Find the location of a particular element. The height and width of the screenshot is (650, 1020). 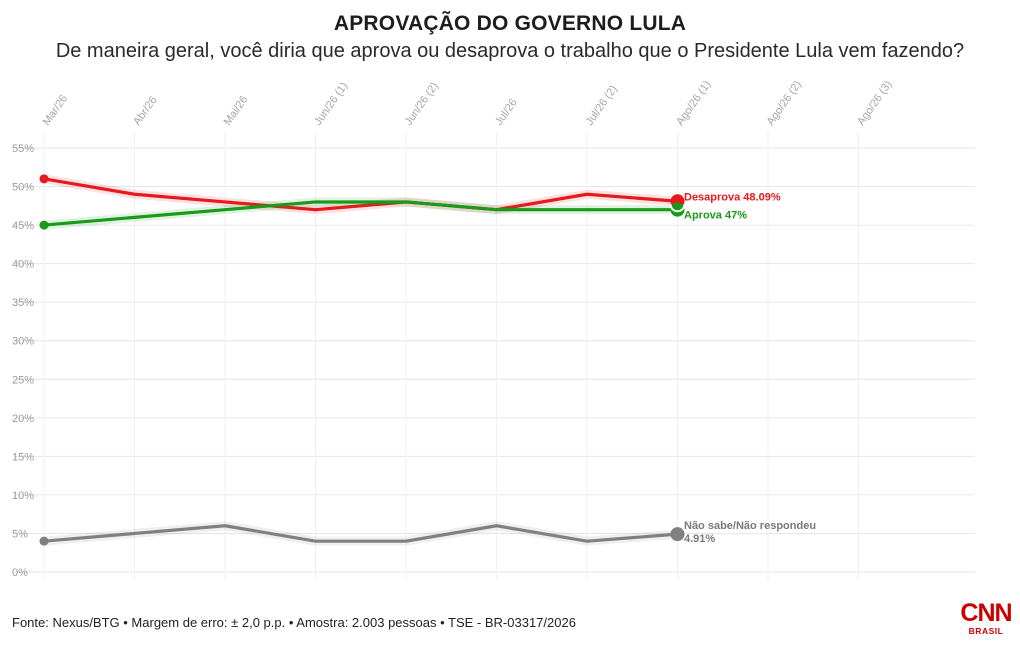

x-tick-label: Mai/26 is located at coordinates (236, 111).